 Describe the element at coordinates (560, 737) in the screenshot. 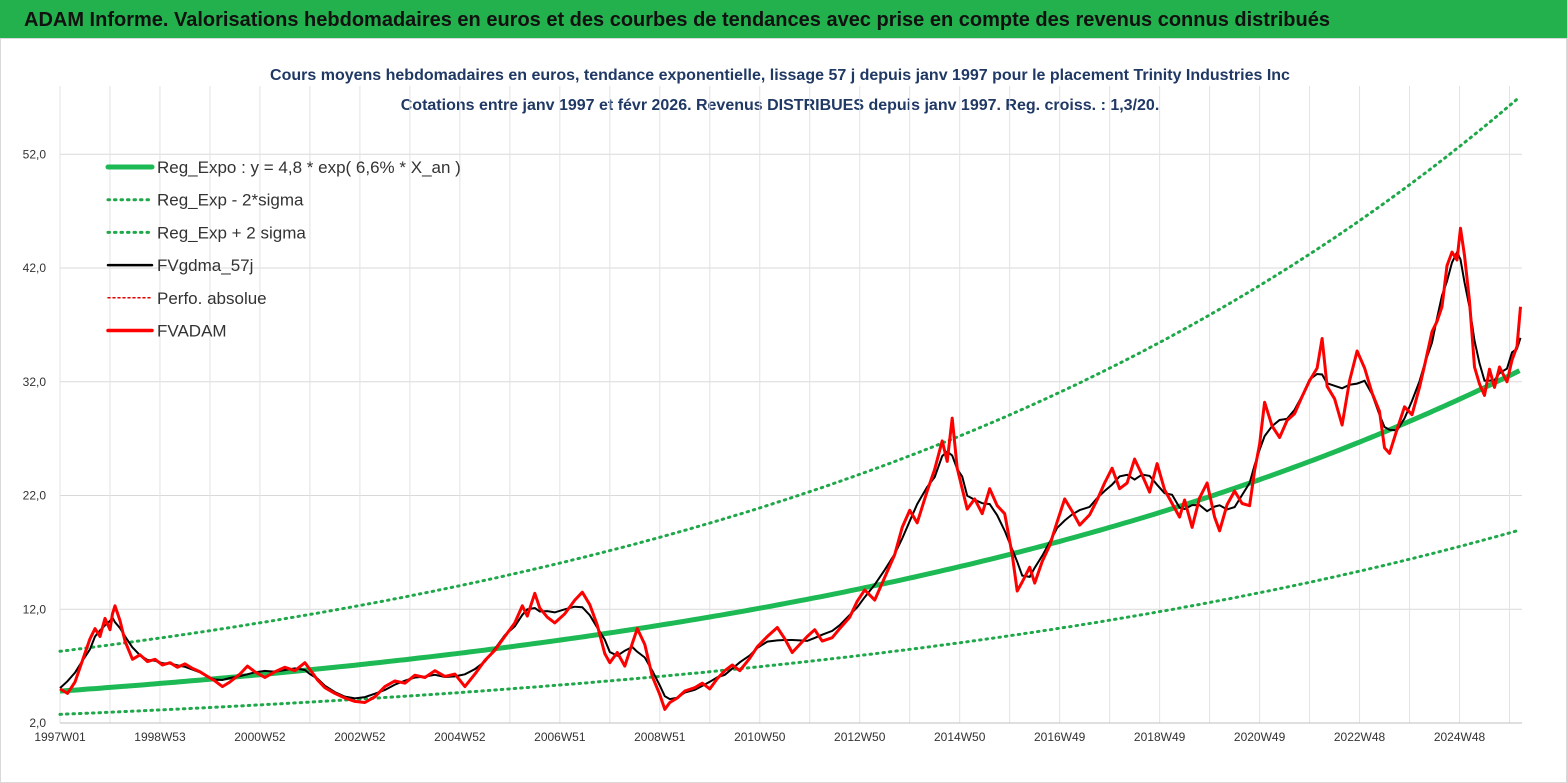

I see `x-tick-label: 2006W51` at that location.